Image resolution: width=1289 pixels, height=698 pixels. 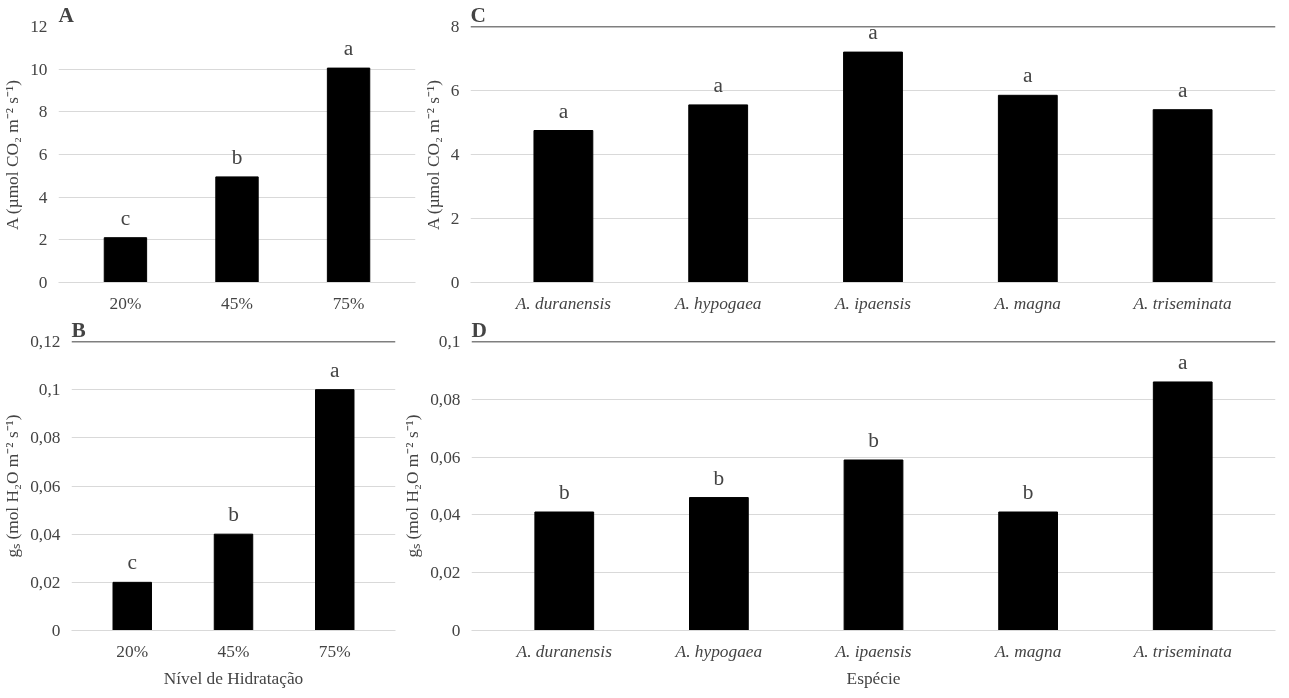 I want to click on chart-title: D, so click(x=479, y=329).